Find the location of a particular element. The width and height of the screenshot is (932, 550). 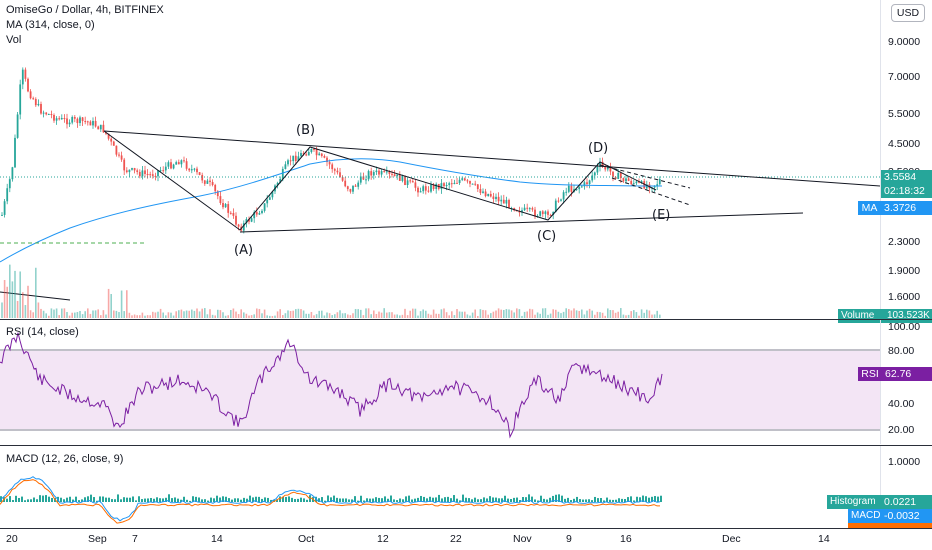

ma-legend: MA (314, close, 0) is located at coordinates (50, 25).